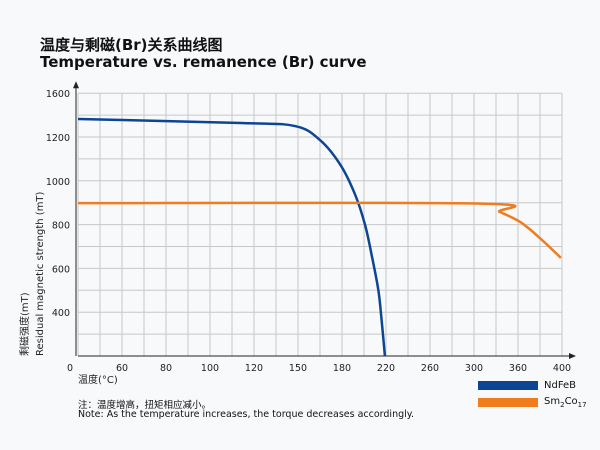 This screenshot has height=450, width=600. What do you see at coordinates (70, 368) in the screenshot?
I see `x-tick-label: 0` at bounding box center [70, 368].